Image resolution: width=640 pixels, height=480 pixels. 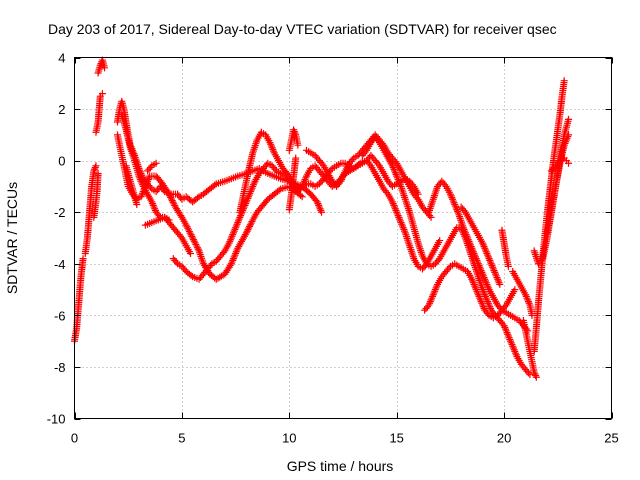 What do you see at coordinates (396, 438) in the screenshot?
I see `x-tick-label: 15` at bounding box center [396, 438].